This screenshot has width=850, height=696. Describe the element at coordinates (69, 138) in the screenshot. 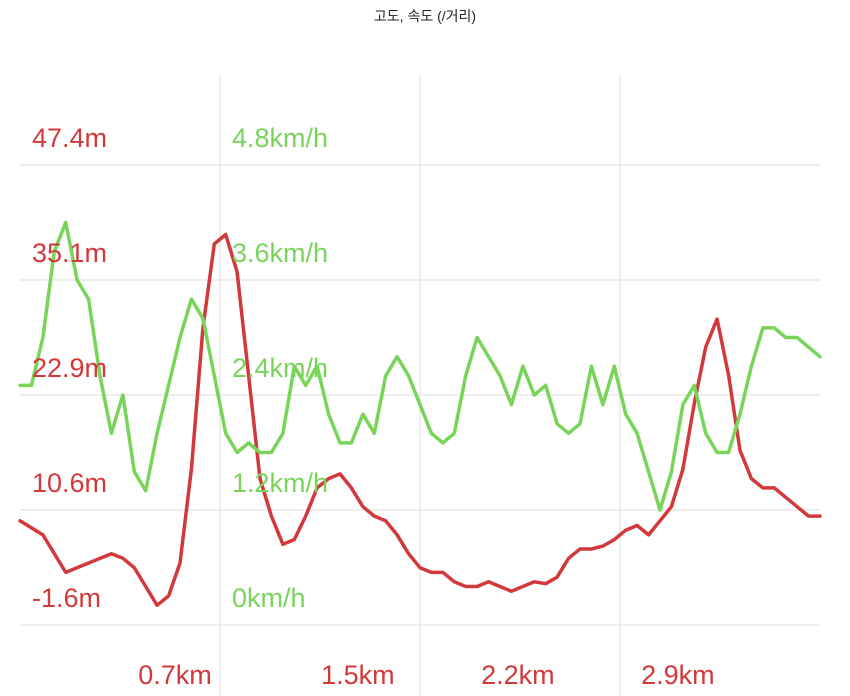

I see `y-left-tick-label: 47.4m` at that location.